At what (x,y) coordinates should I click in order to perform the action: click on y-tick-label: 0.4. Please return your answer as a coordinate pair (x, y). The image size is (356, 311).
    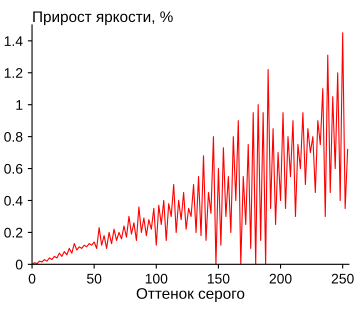
    Looking at the image, I should click on (13, 201).